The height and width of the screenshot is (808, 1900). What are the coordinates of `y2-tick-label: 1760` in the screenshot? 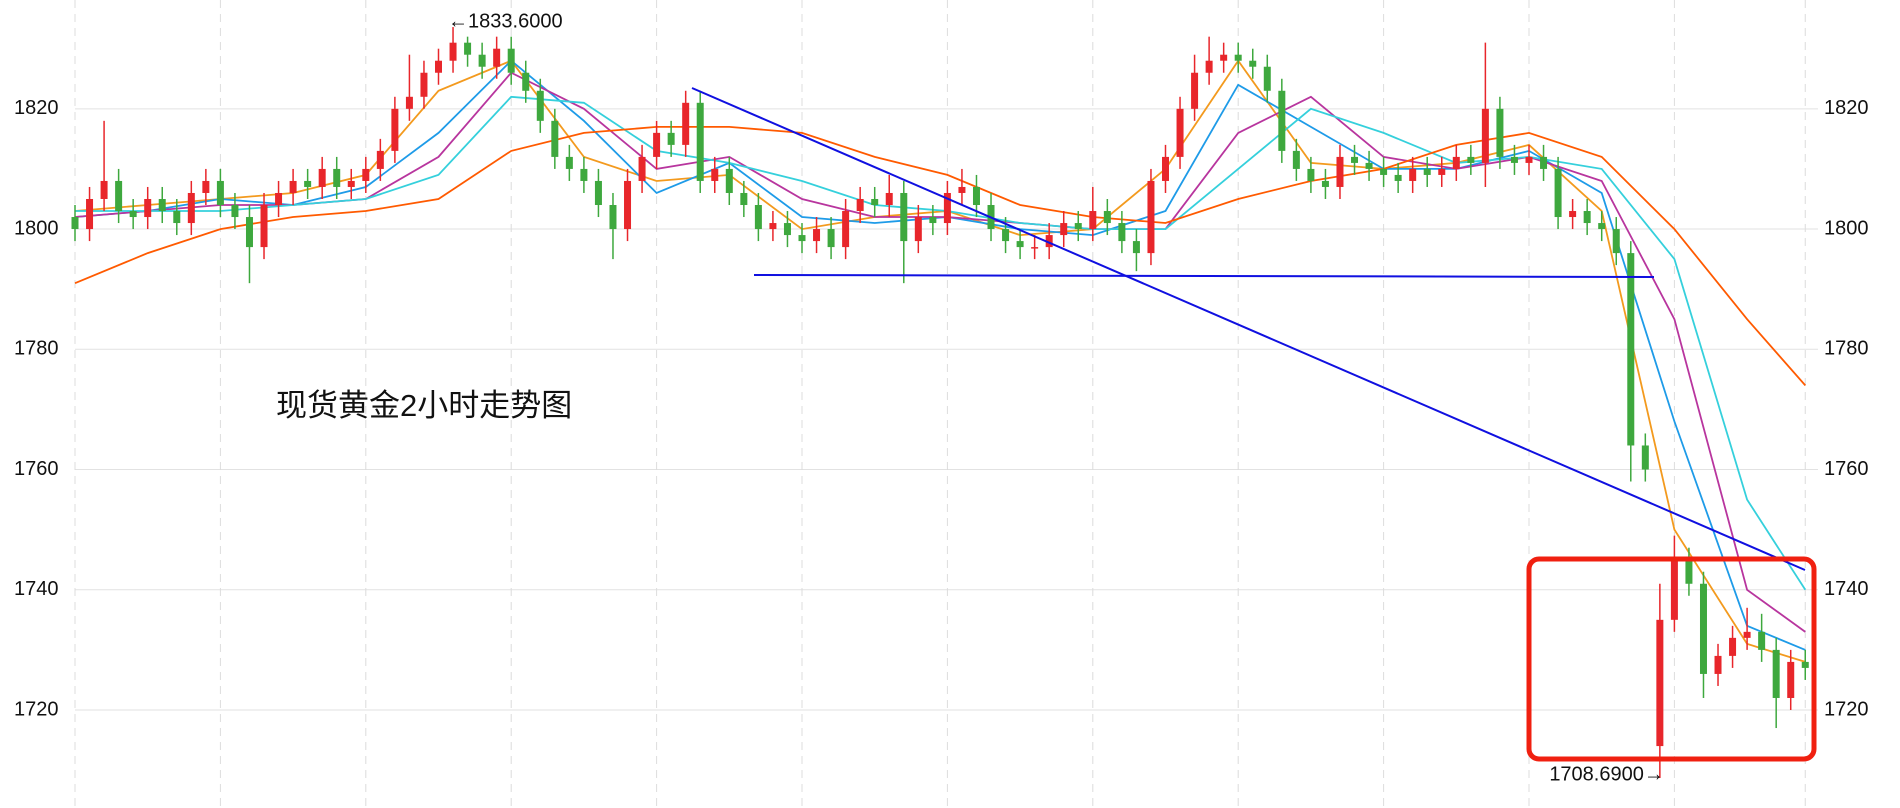 It's located at (1846, 469).